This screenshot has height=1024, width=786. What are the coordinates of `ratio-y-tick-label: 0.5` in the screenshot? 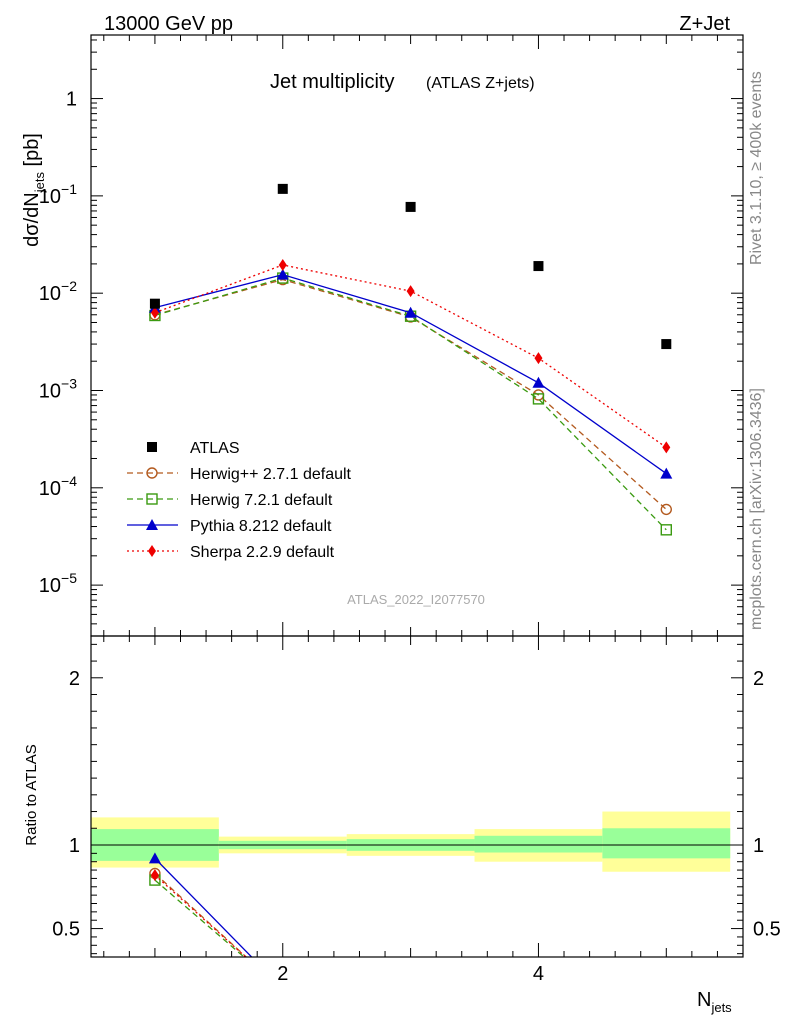 It's located at (66, 930).